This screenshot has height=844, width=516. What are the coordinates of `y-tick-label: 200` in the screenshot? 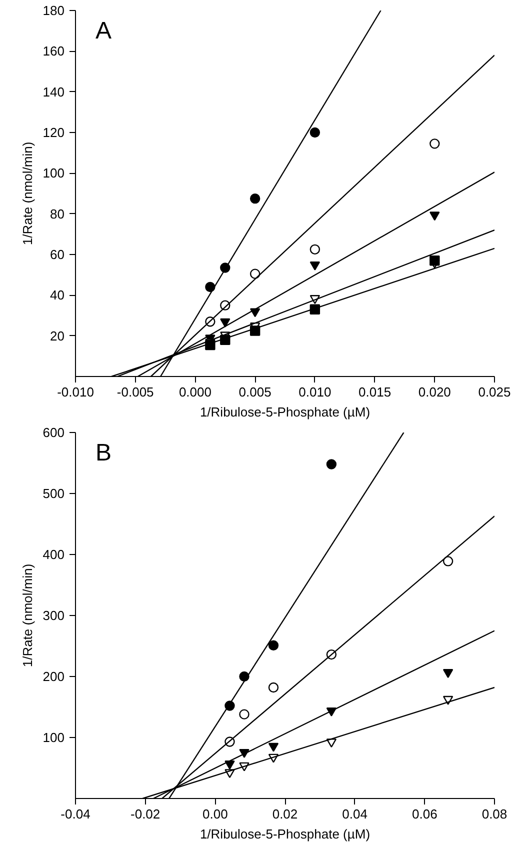 It's located at (53, 676).